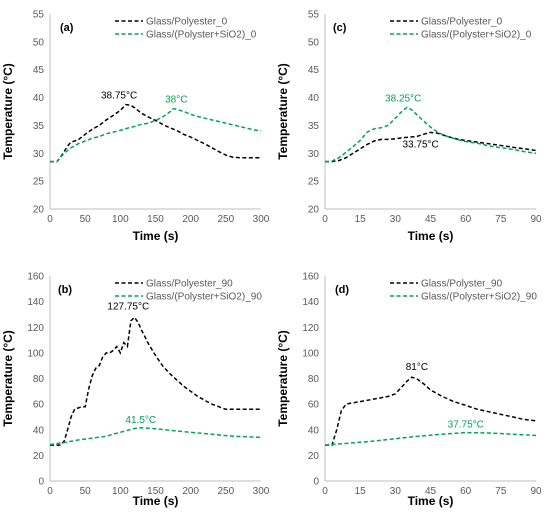 This screenshot has height=513, width=550. What do you see at coordinates (119, 96) in the screenshot?
I see `peak-annotation: 38.75°C` at bounding box center [119, 96].